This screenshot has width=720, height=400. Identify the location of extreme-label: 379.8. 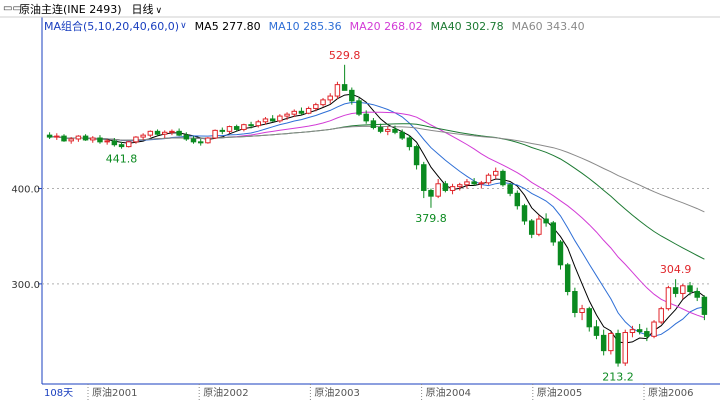
(431, 218).